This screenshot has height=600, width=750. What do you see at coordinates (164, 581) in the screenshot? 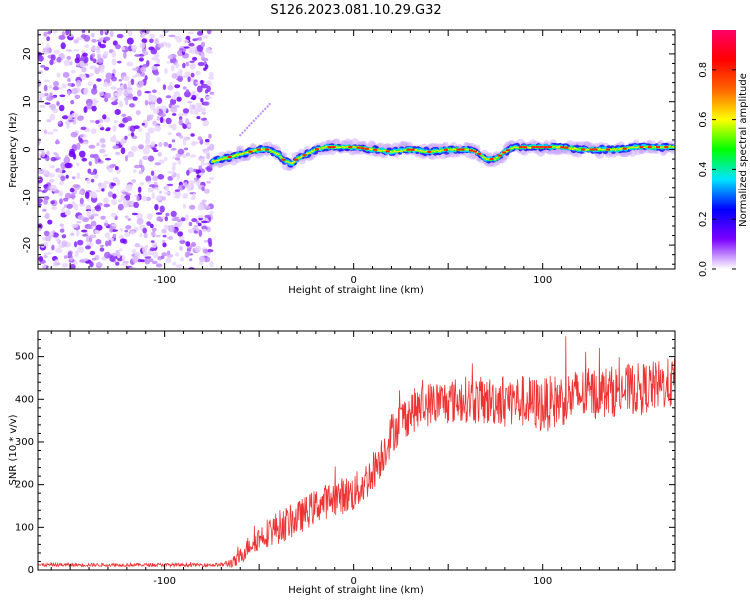
I see `x-tick-label: -100` at bounding box center [164, 581].